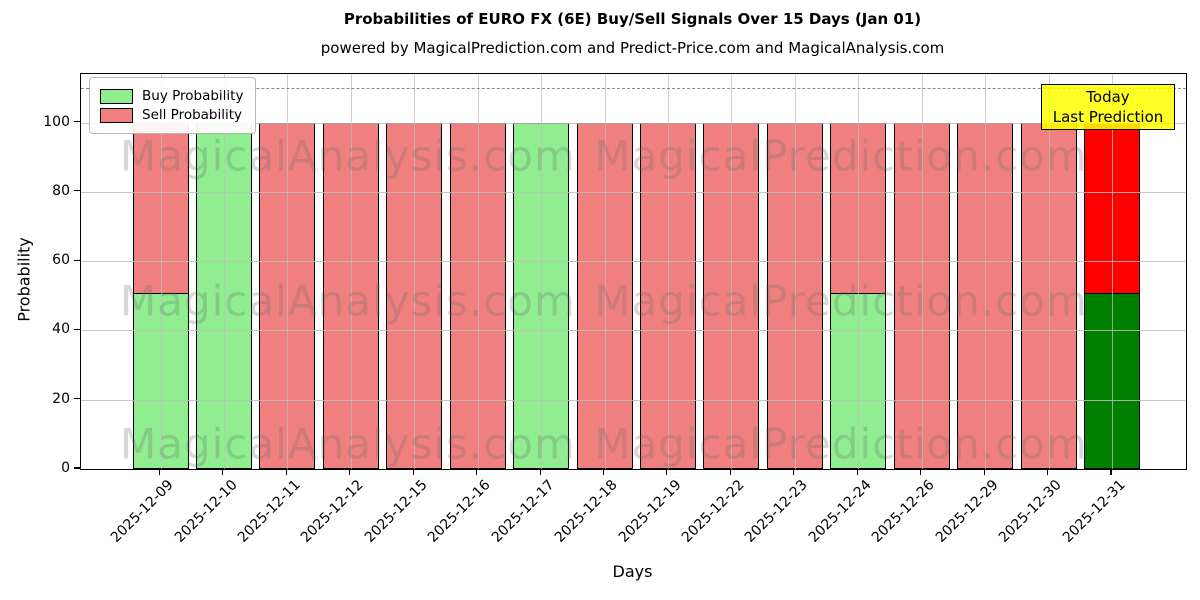 The height and width of the screenshot is (600, 1200). I want to click on watermark-analysis-row3: MagicalAnalysis.com, so click(348, 444).